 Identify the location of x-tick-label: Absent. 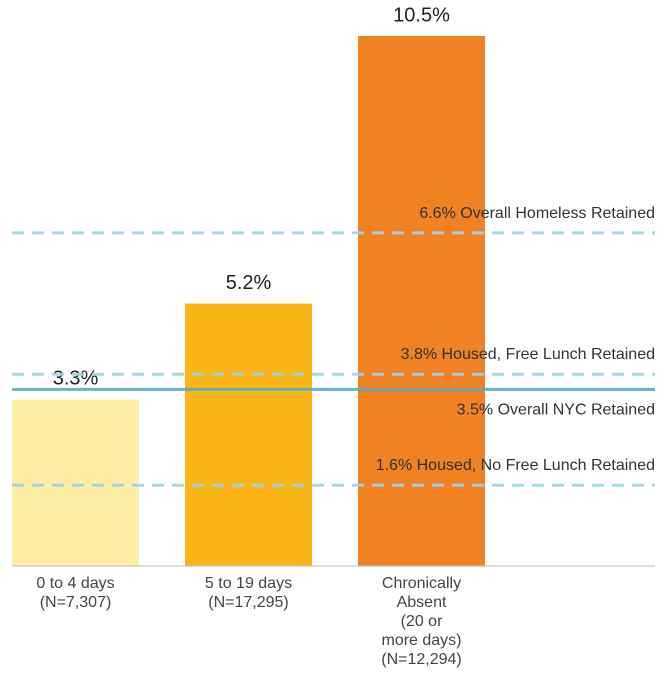
(422, 602).